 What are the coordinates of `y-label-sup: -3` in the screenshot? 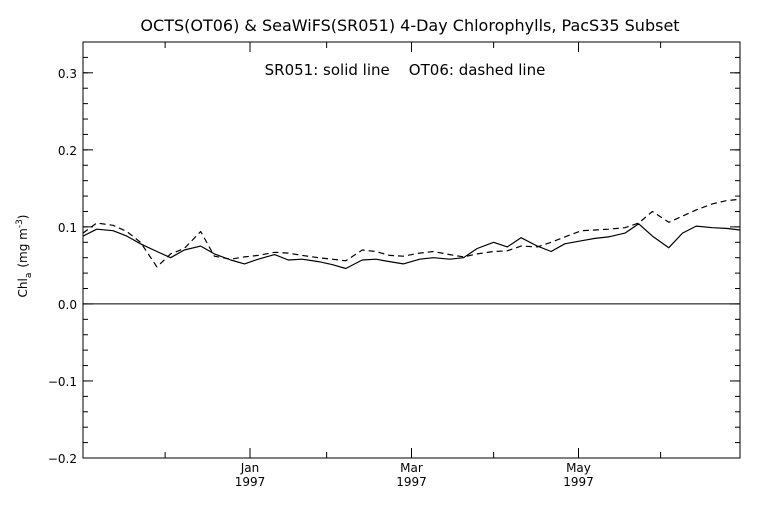 It's located at (20, 223).